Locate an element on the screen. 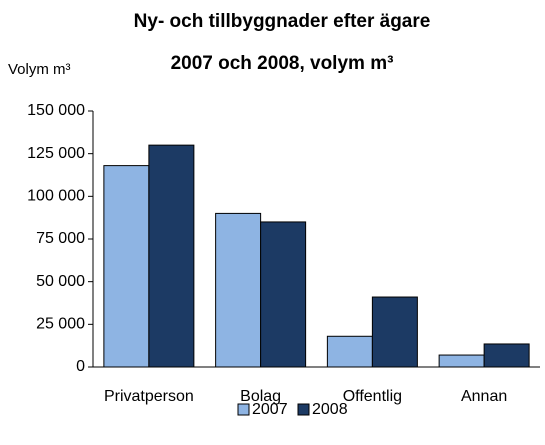  legend-label: 2008 is located at coordinates (330, 409).